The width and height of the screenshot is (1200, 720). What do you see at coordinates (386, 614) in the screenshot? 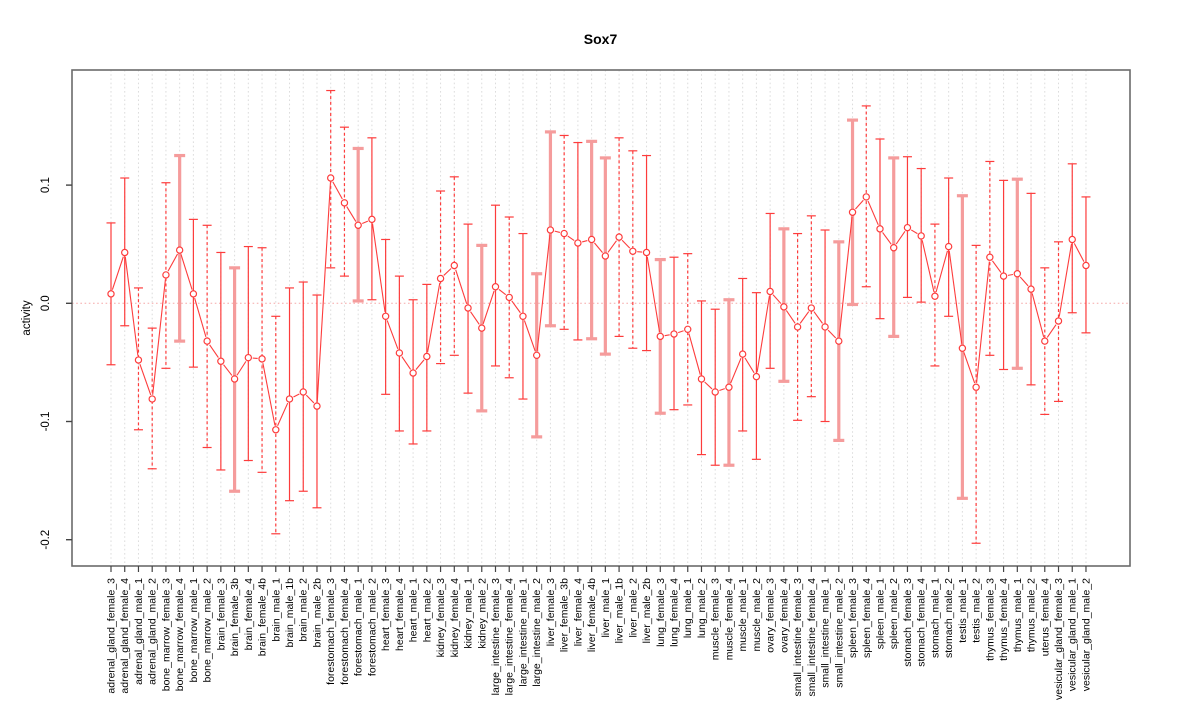
I see `x-tick-label: heart_female_3` at bounding box center [386, 614].